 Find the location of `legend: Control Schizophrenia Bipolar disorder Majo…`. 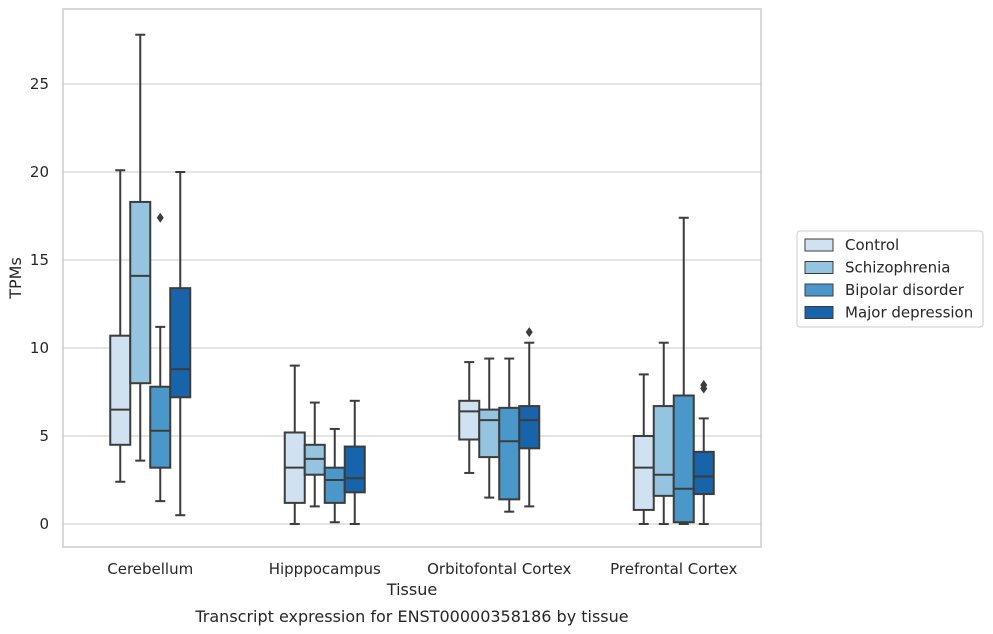

legend: Control Schizophrenia Bipolar disorder Majo… is located at coordinates (890, 279).